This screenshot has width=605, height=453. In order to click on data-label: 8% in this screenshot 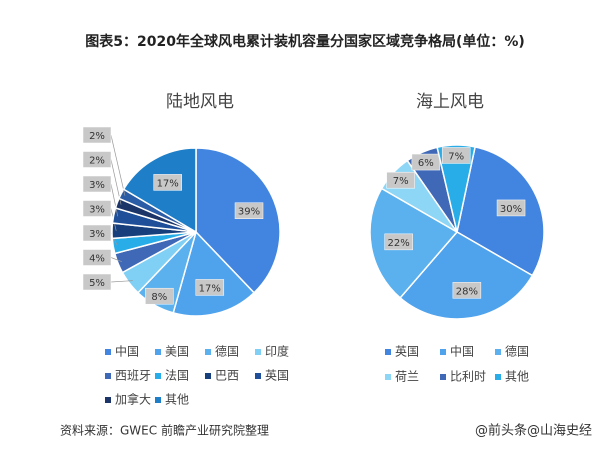, I will do `click(159, 297)`.